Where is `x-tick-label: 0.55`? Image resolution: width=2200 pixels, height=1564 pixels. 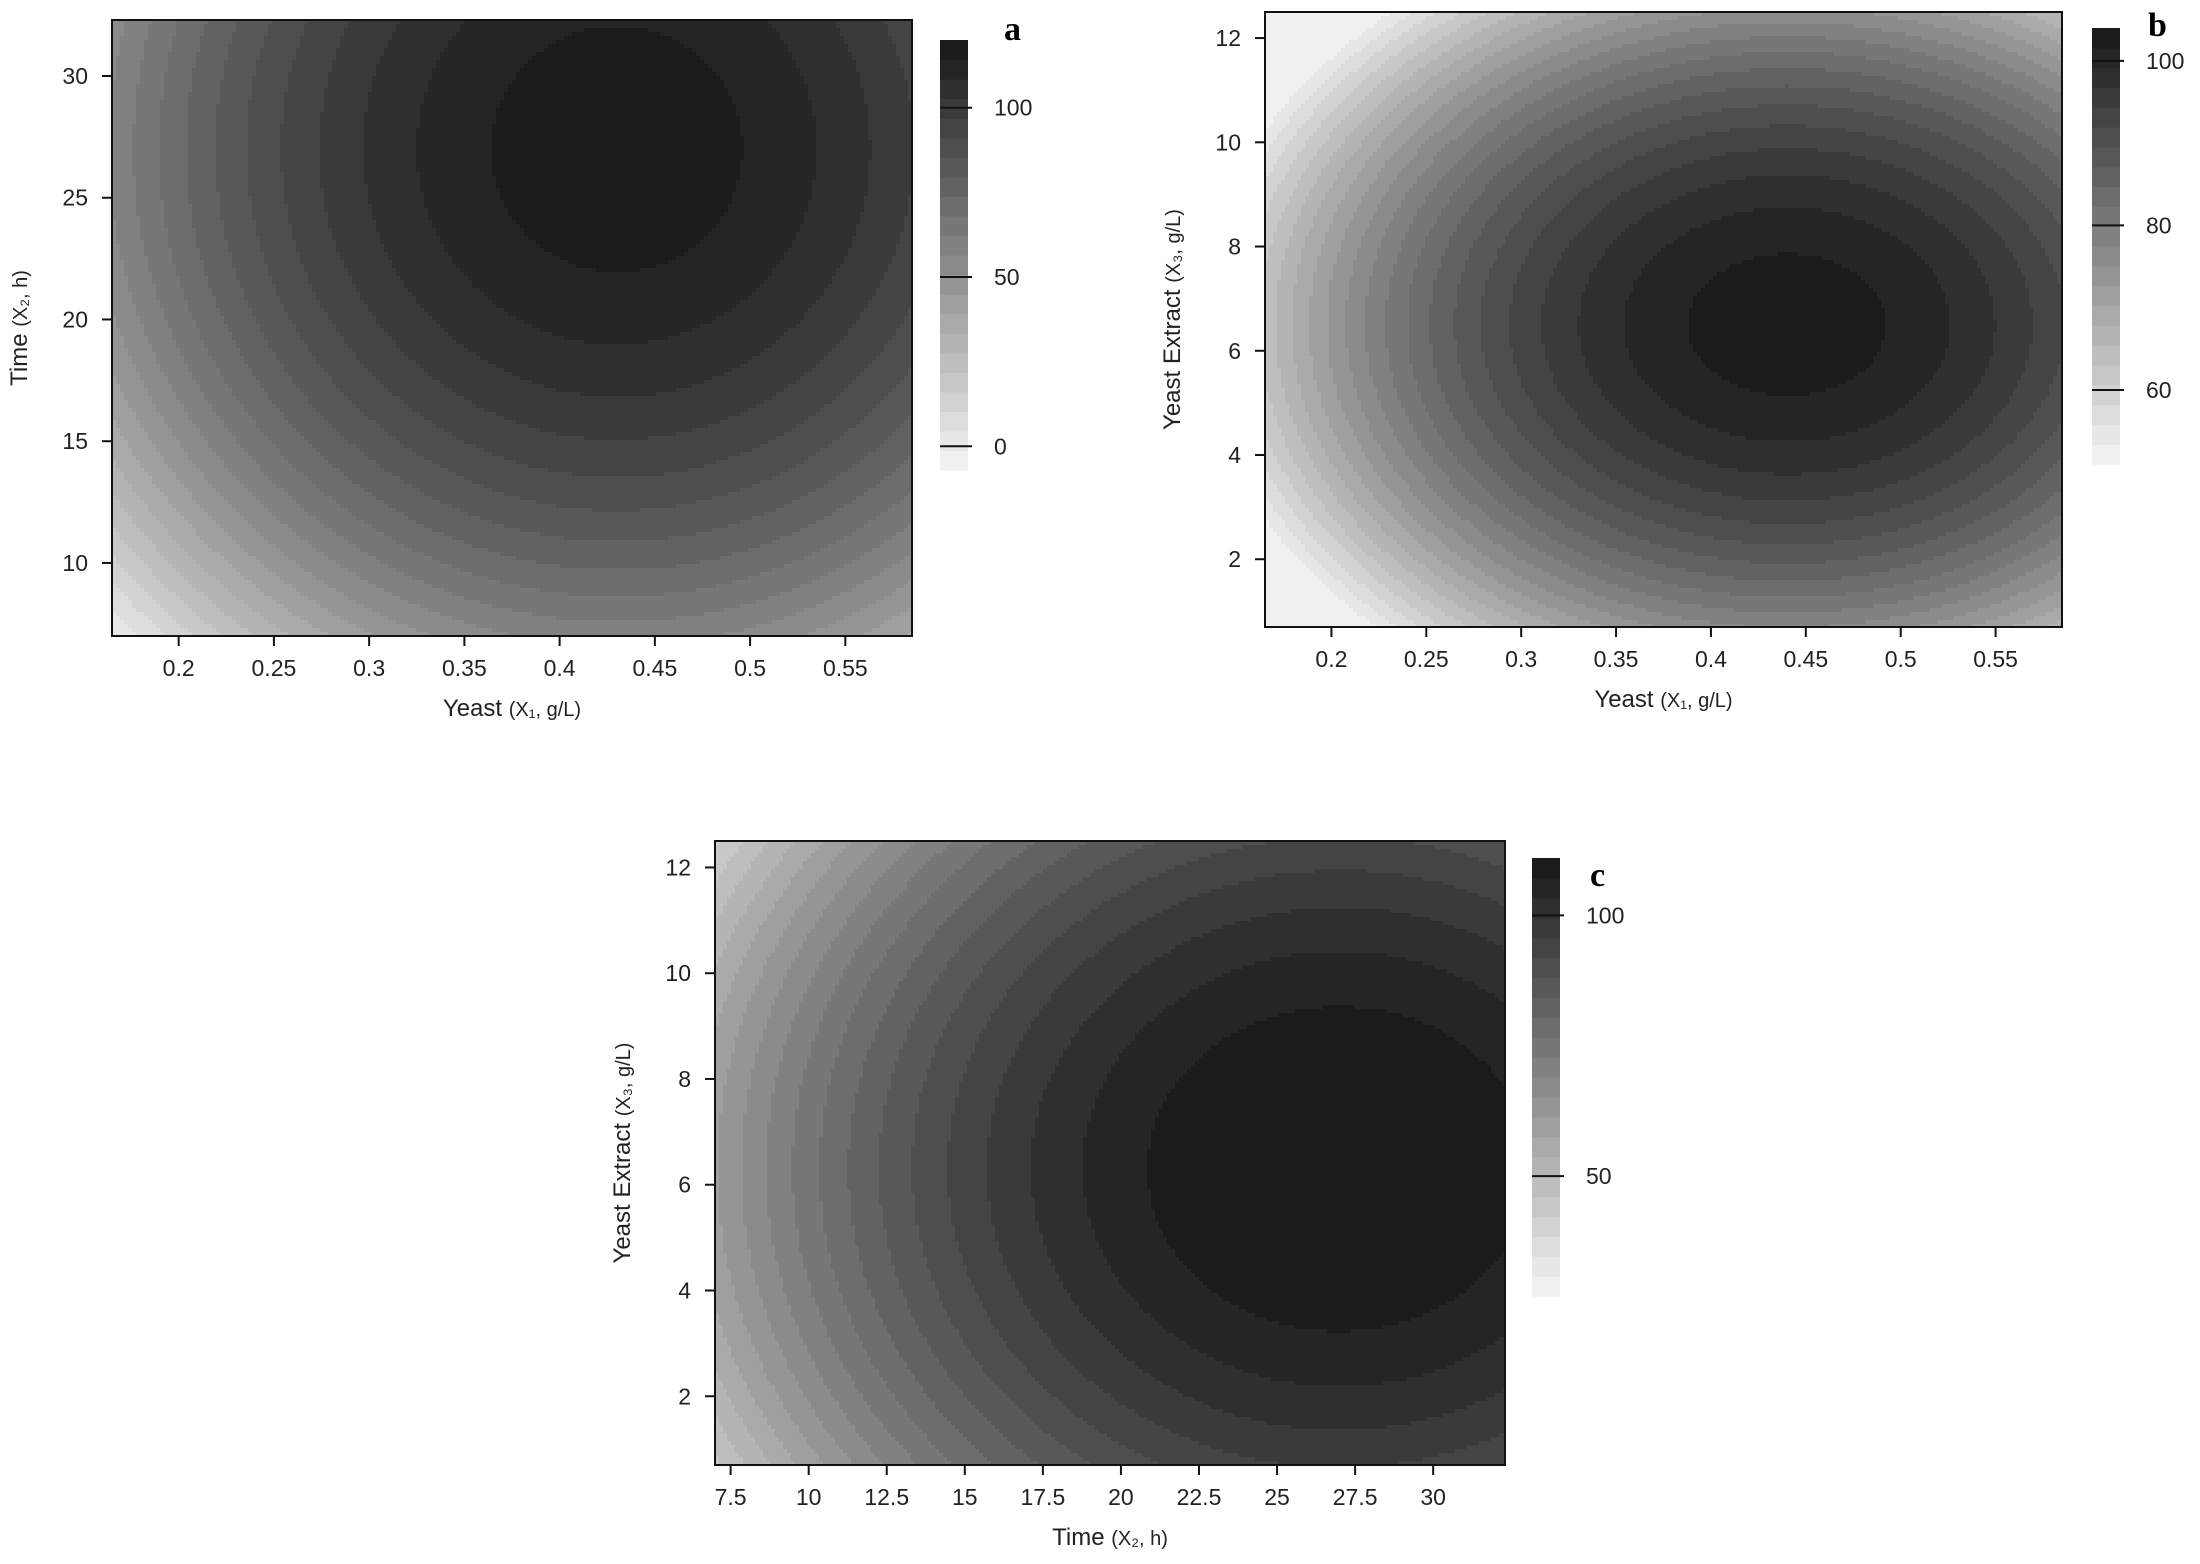
x-tick-label: 0.55 is located at coordinates (845, 668).